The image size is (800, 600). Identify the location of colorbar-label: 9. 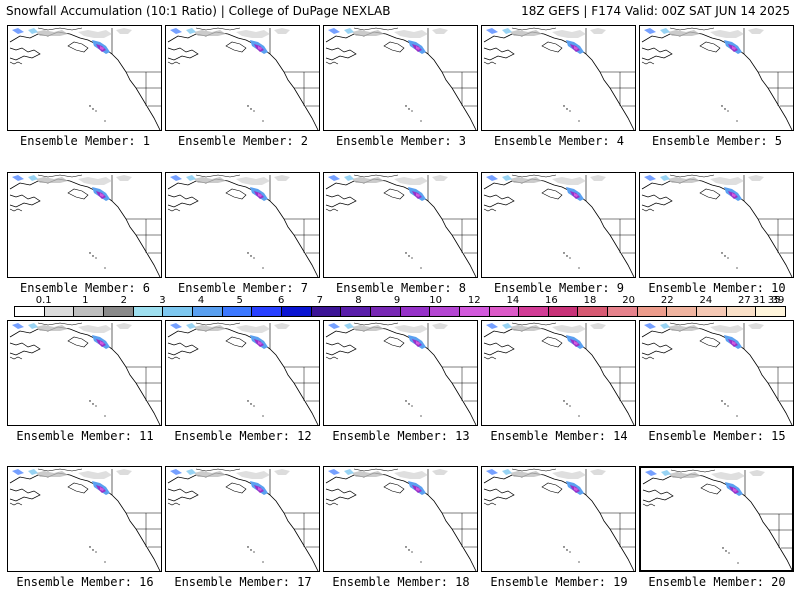
(397, 300).